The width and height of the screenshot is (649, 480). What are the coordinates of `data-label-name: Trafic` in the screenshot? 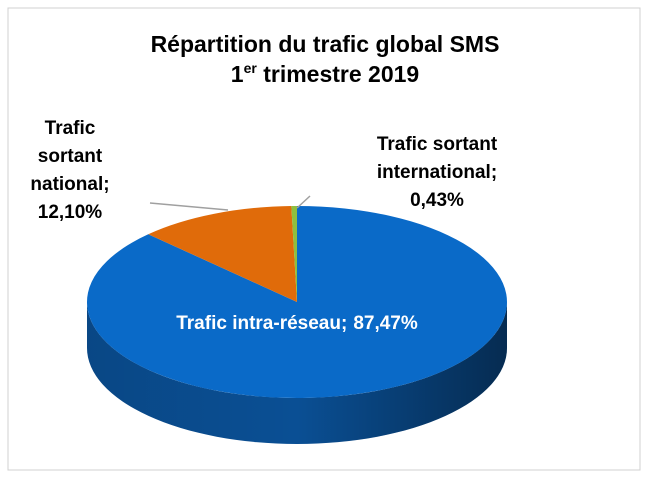 It's located at (70, 128).